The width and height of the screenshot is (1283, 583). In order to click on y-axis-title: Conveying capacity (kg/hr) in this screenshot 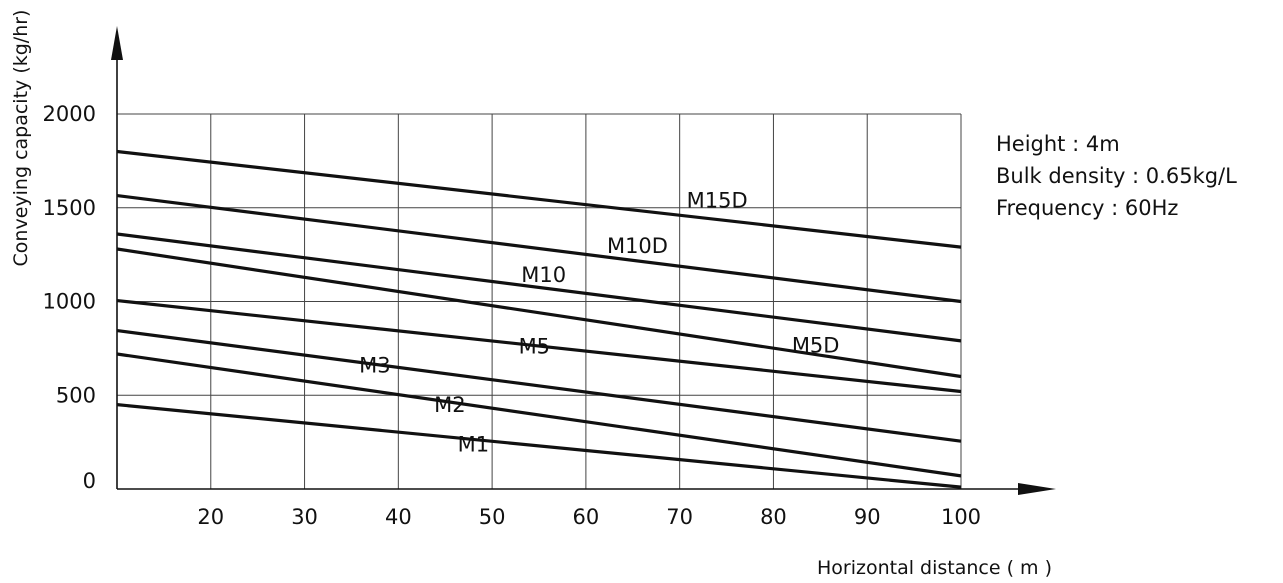, I will do `click(21, 138)`.